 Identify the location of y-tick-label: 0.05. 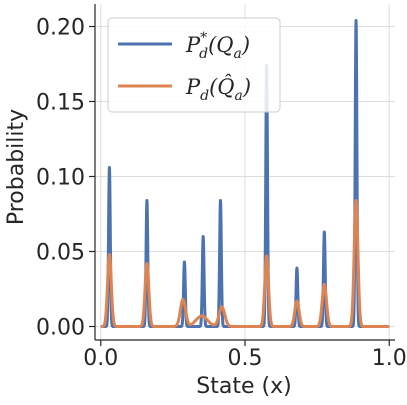
(60, 253).